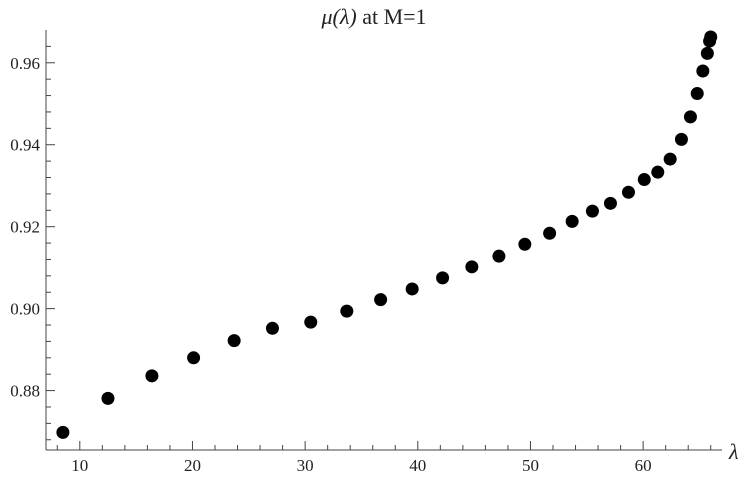  I want to click on y-tick-label: 0.90, so click(25, 309).